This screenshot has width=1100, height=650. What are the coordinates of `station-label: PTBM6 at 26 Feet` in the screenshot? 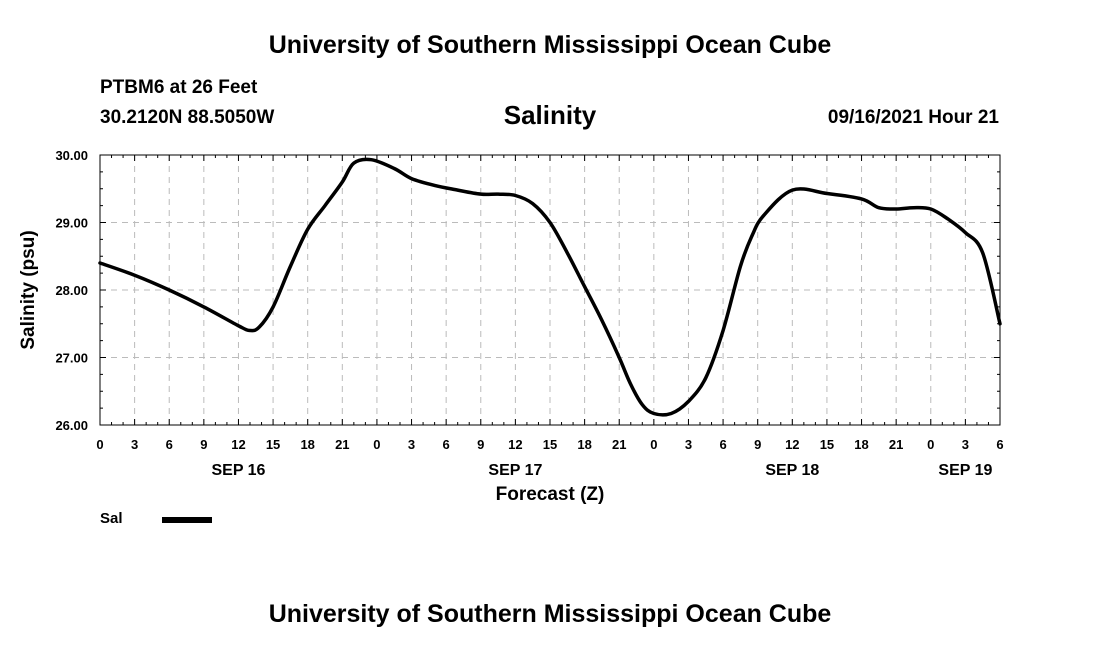 It's located at (179, 87).